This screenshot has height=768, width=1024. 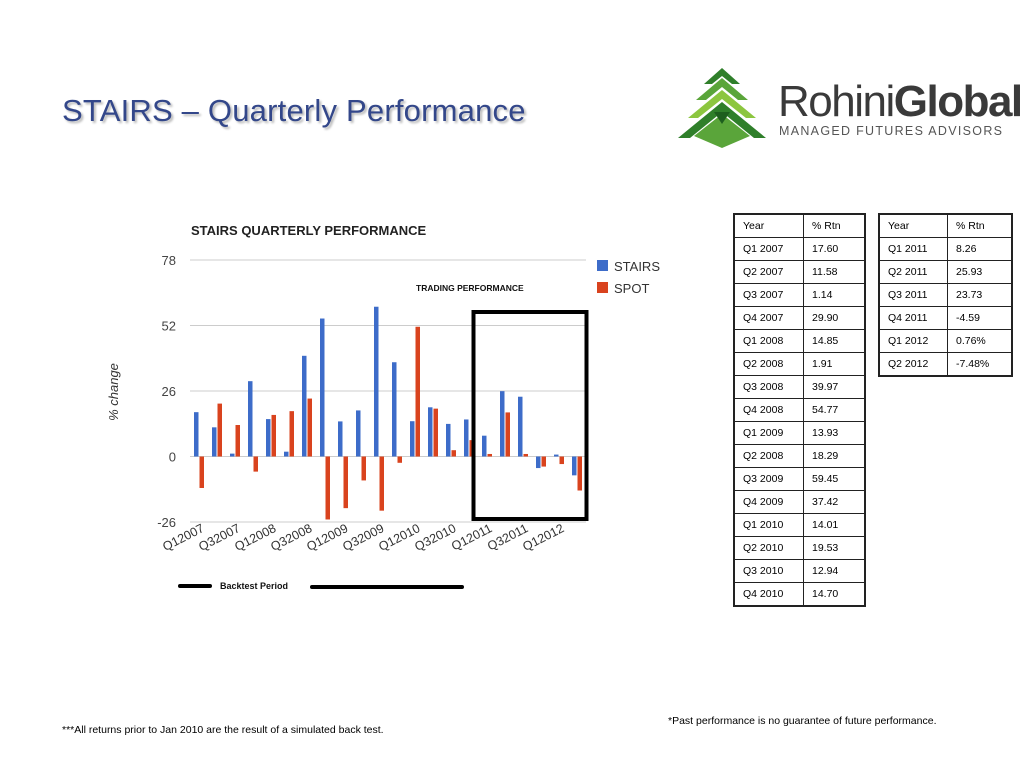 What do you see at coordinates (388, 413) in the screenshot?
I see `bars` at bounding box center [388, 413].